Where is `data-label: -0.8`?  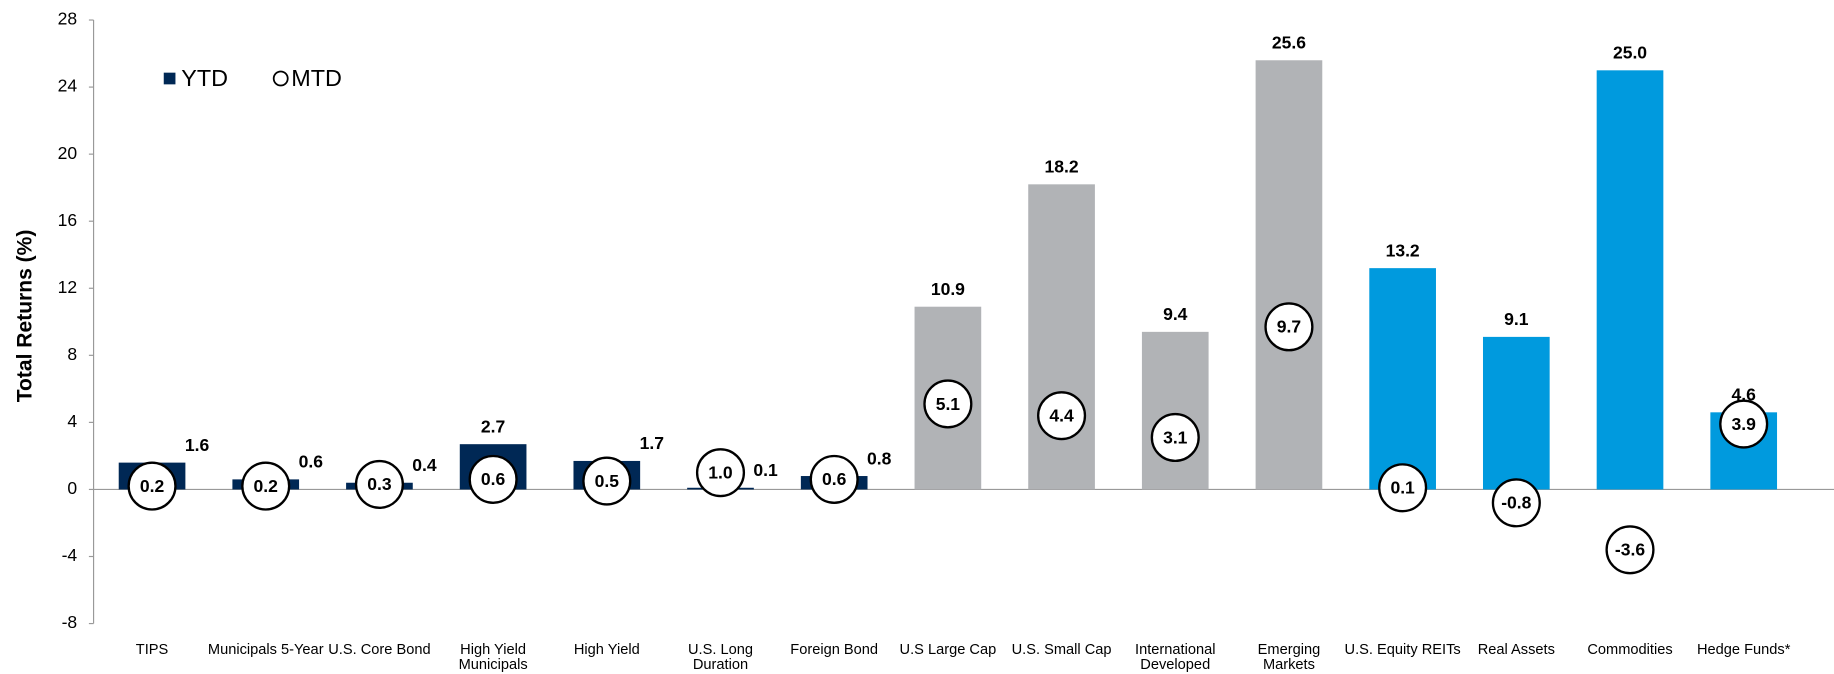
data-label: -0.8 is located at coordinates (1516, 503).